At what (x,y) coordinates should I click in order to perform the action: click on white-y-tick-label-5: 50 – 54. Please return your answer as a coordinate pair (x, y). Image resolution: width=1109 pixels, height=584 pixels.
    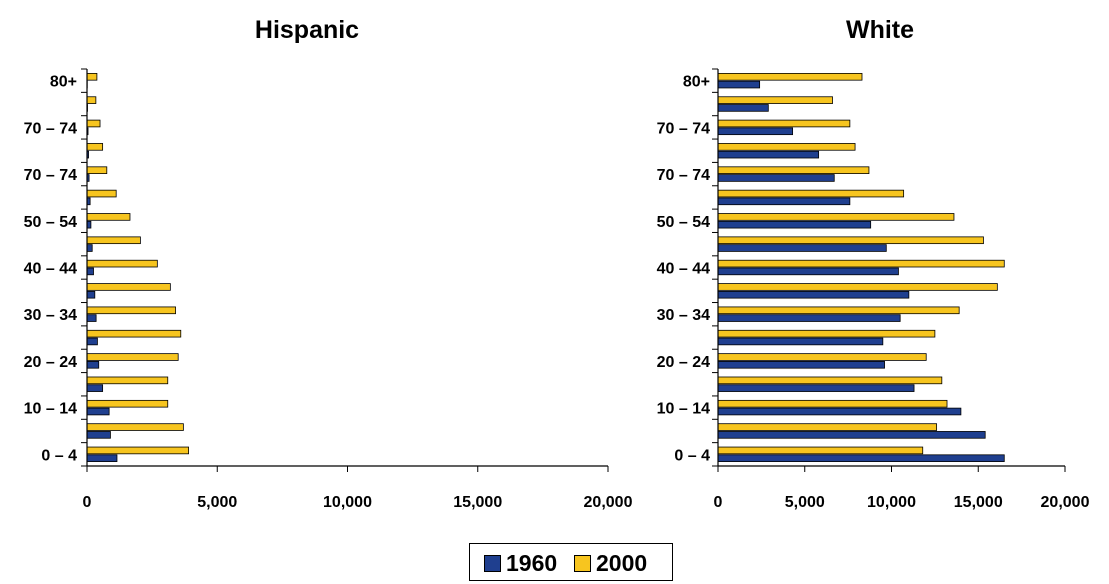
    Looking at the image, I should click on (683, 222).